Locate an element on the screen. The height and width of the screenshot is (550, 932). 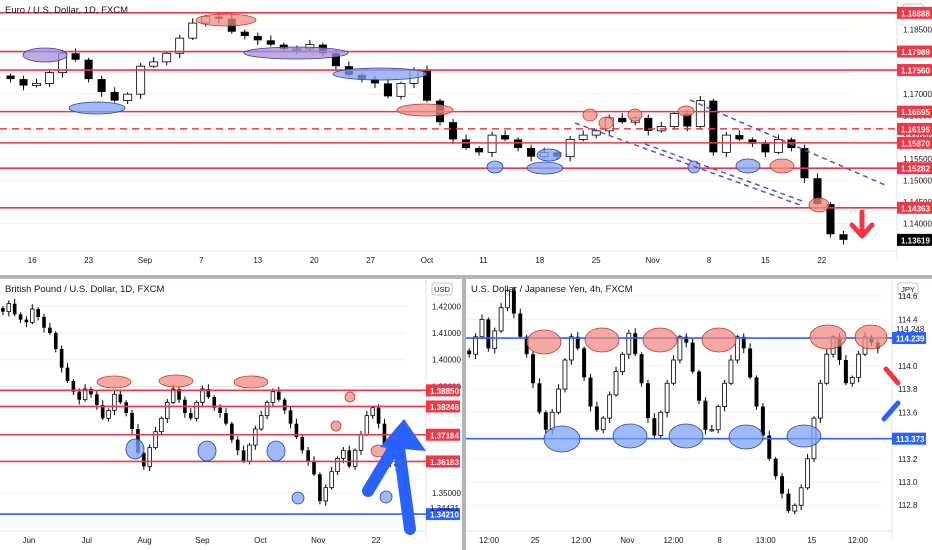
x-tick-label: 7 is located at coordinates (201, 260).